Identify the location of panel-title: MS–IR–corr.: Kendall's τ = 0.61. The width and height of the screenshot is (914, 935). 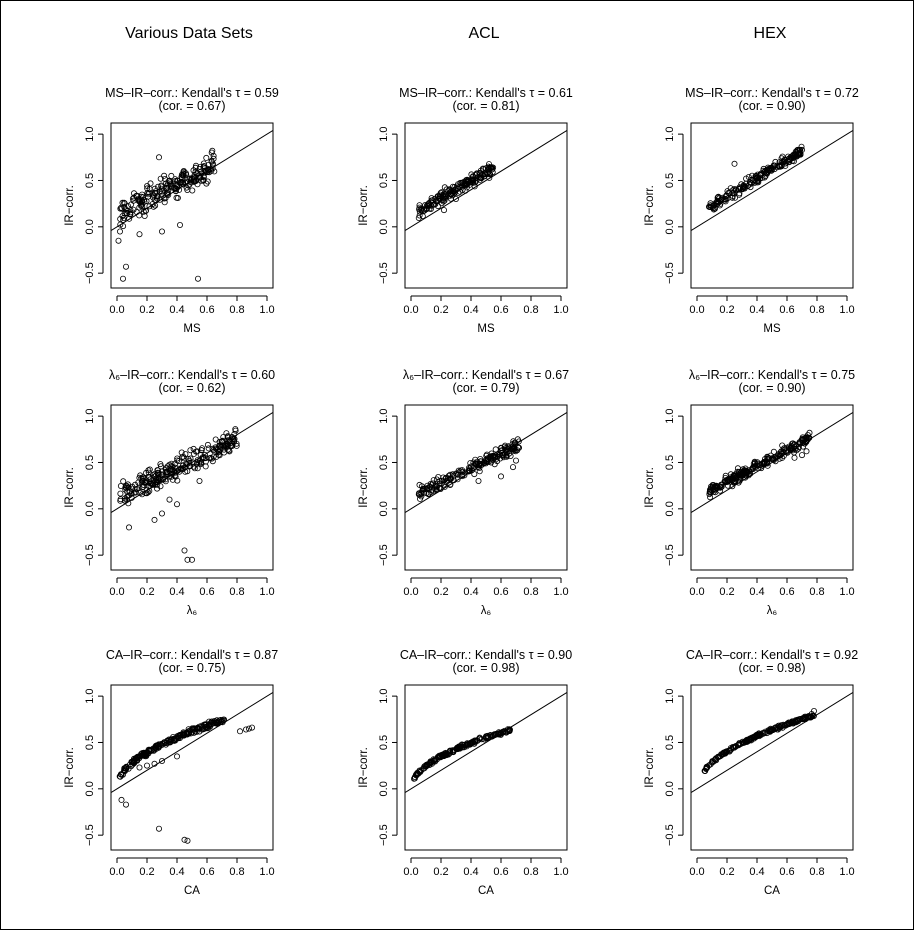
(486, 93).